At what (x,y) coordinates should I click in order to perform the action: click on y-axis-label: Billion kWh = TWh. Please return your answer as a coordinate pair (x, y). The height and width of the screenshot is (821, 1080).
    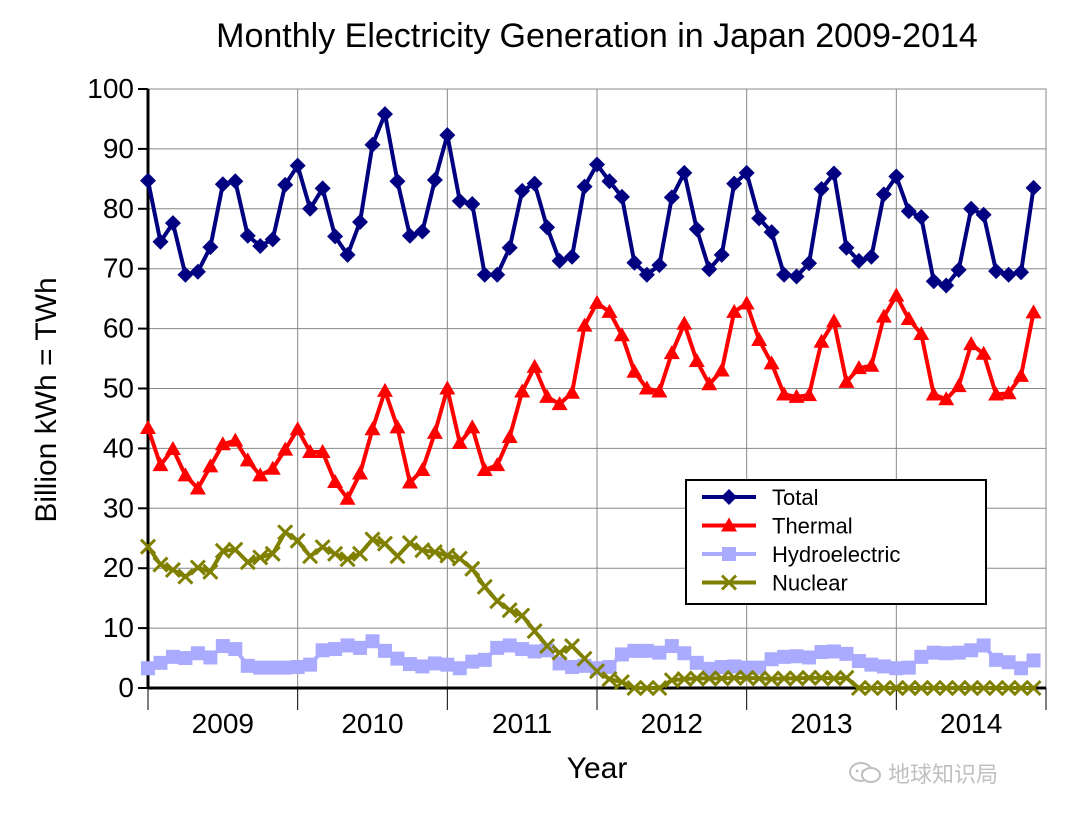
    Looking at the image, I should click on (46, 399).